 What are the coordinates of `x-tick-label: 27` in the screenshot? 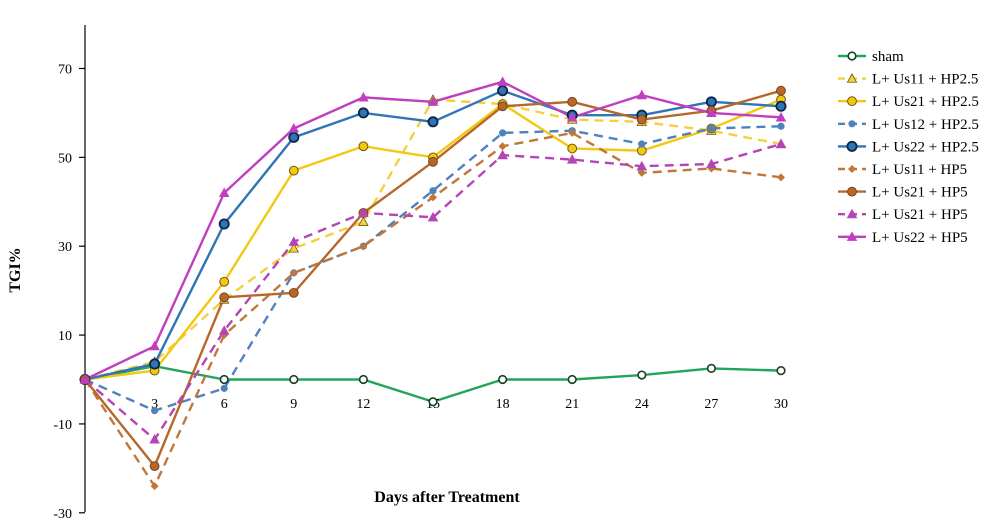 It's located at (711, 404).